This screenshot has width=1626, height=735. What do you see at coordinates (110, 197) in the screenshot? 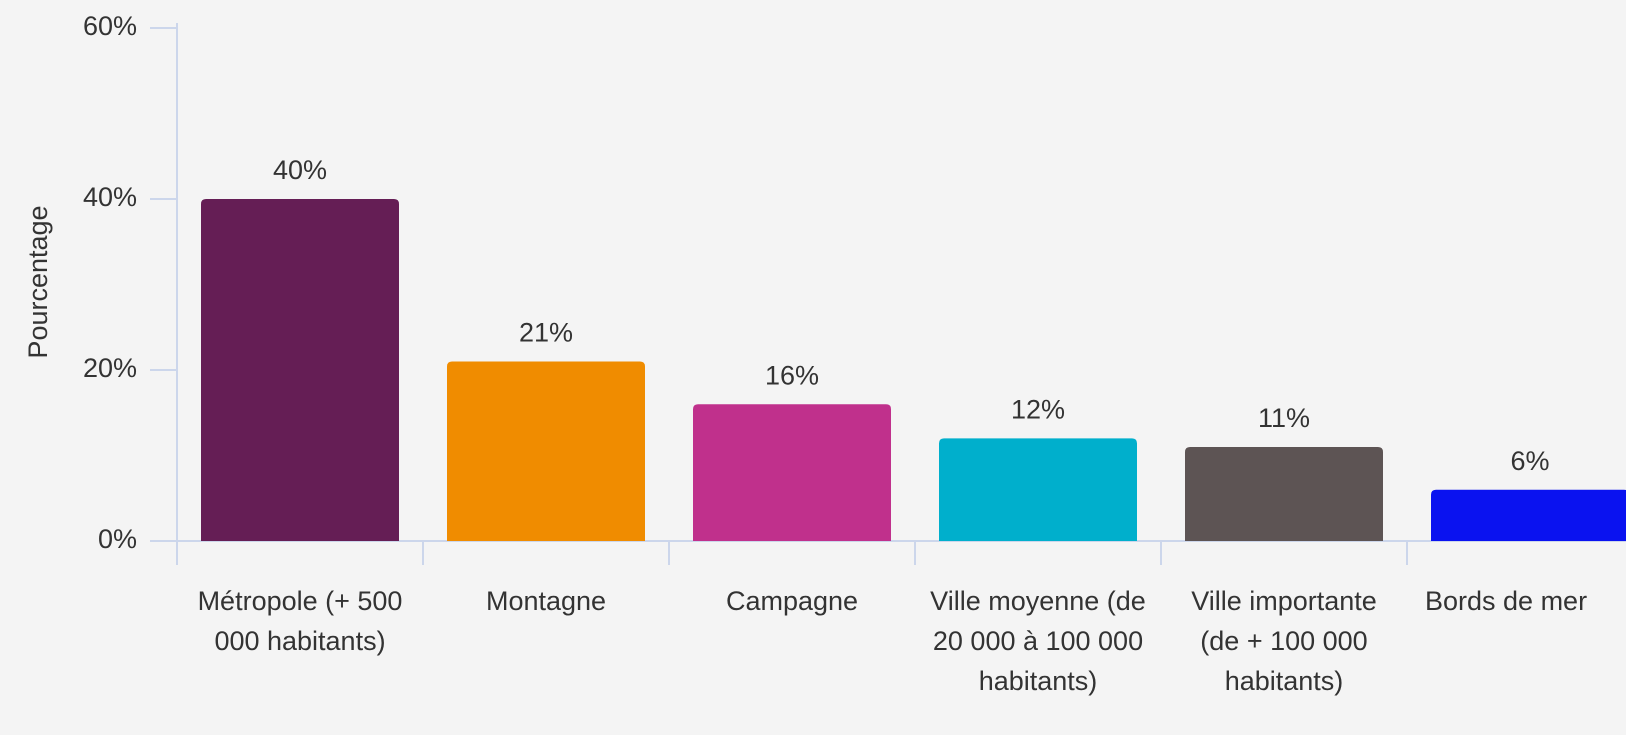
I see `y-tick-label: 40%` at bounding box center [110, 197].